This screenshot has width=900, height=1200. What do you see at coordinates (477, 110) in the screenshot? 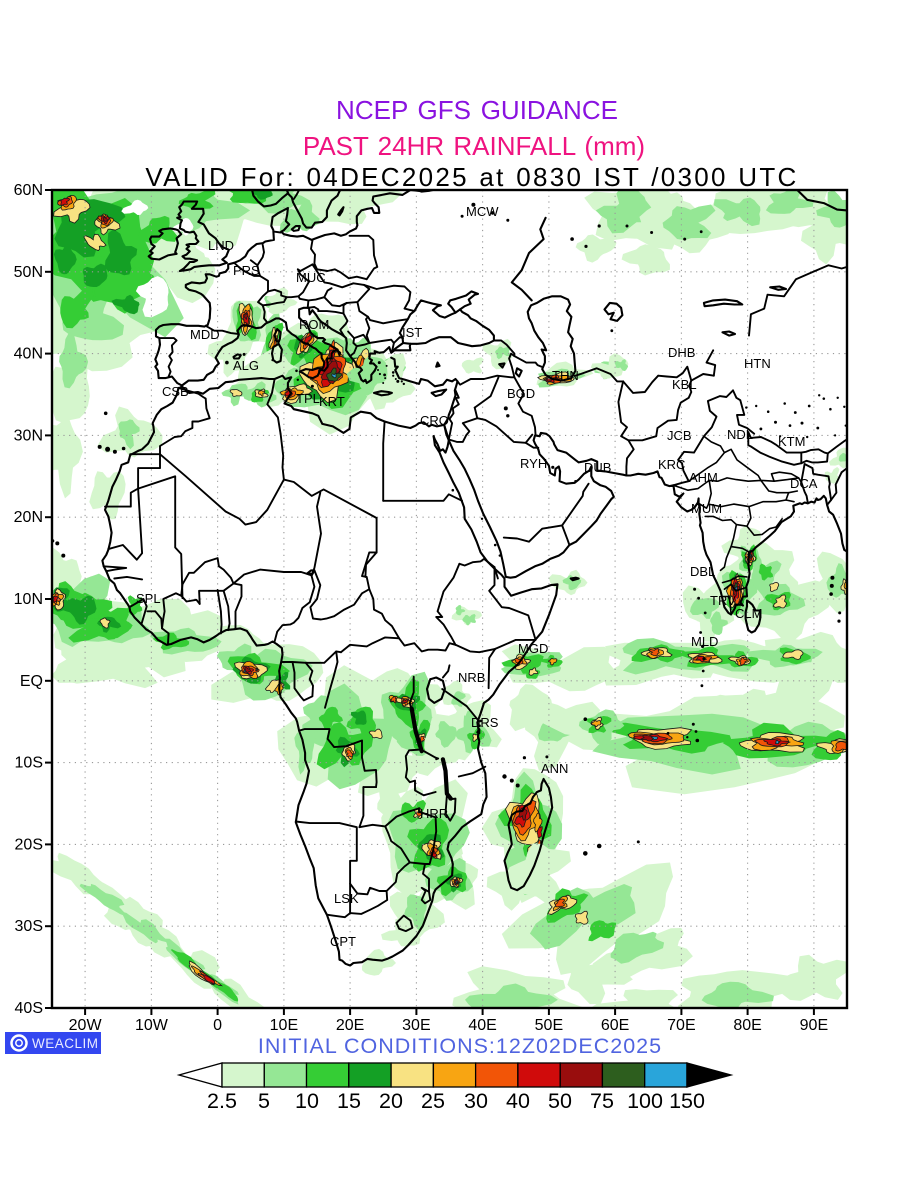
I see `svg-text: NCEP GFS GUIDANCE` at bounding box center [477, 110].